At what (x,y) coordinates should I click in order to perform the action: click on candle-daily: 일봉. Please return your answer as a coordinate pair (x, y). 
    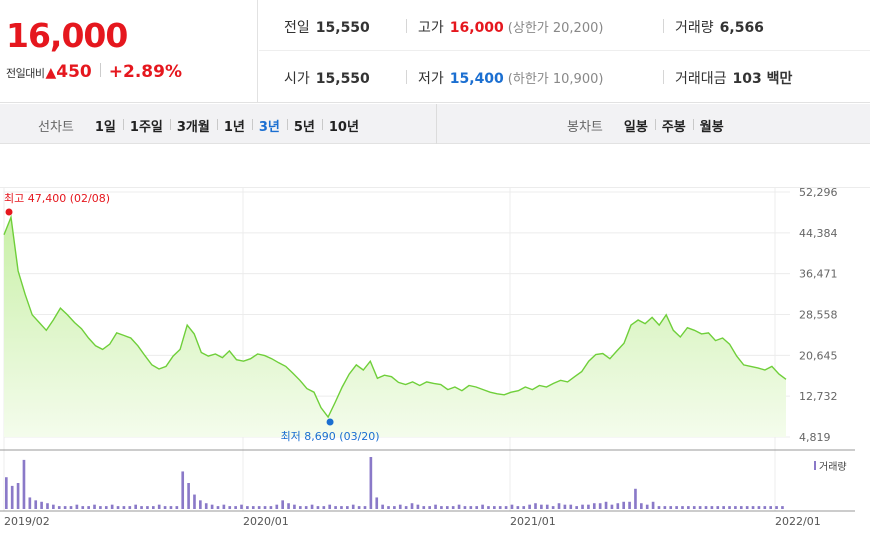
    Looking at the image, I should click on (635, 127).